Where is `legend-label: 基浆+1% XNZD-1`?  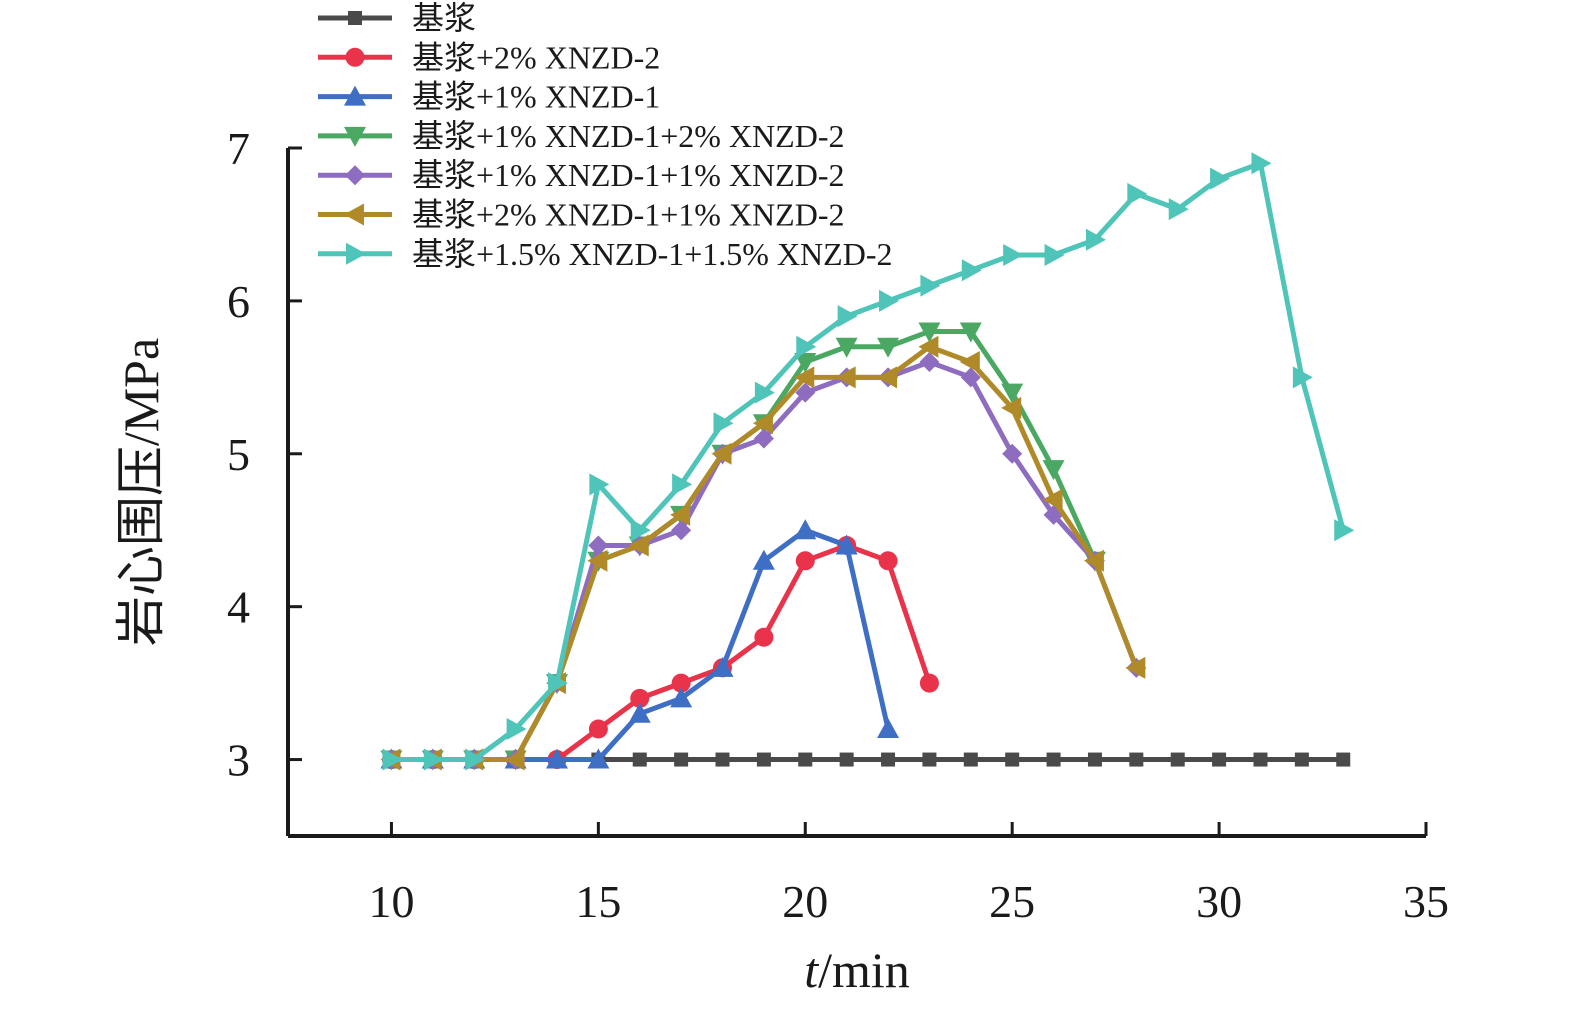 legend-label: 基浆+1% XNZD-1 is located at coordinates (536, 97).